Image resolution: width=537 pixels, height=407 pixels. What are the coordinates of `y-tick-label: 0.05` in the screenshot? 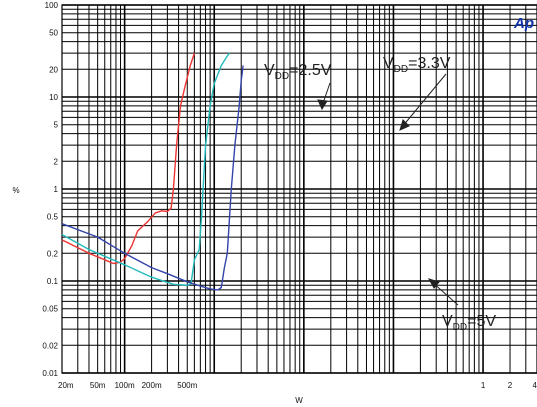 It's located at (50, 309).